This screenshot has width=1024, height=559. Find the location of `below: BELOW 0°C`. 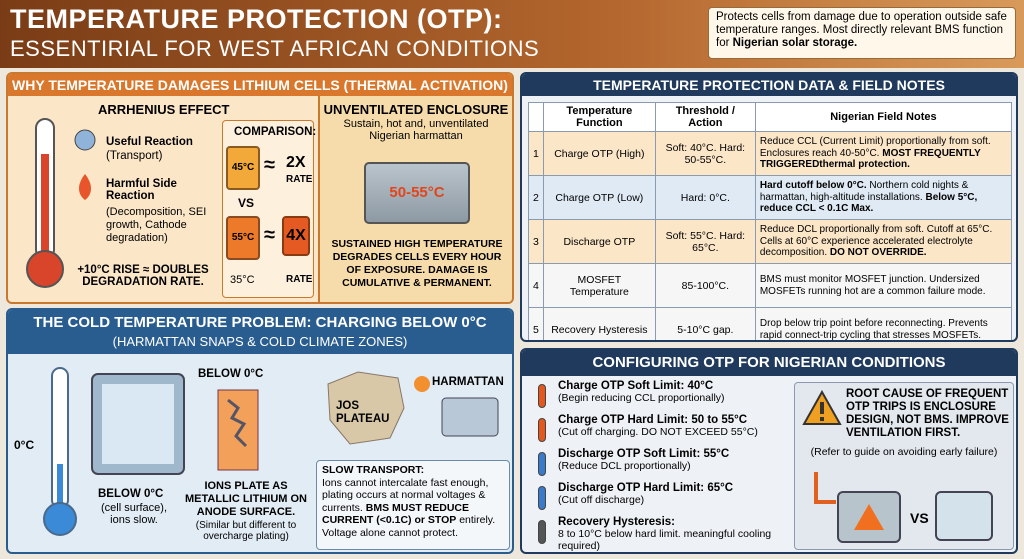

below: BELOW 0°C is located at coordinates (131, 494).